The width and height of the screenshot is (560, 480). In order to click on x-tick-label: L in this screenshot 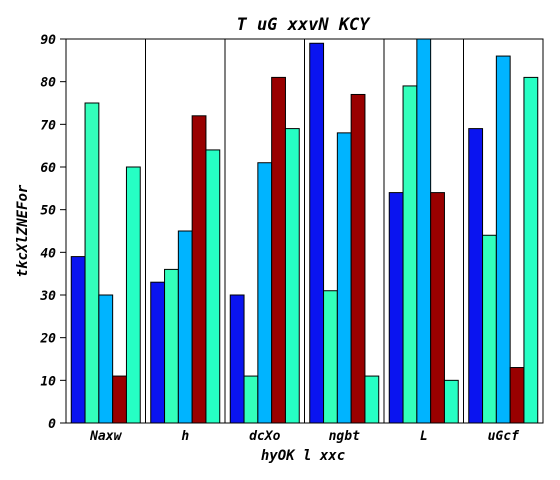, I will do `click(424, 436)`.